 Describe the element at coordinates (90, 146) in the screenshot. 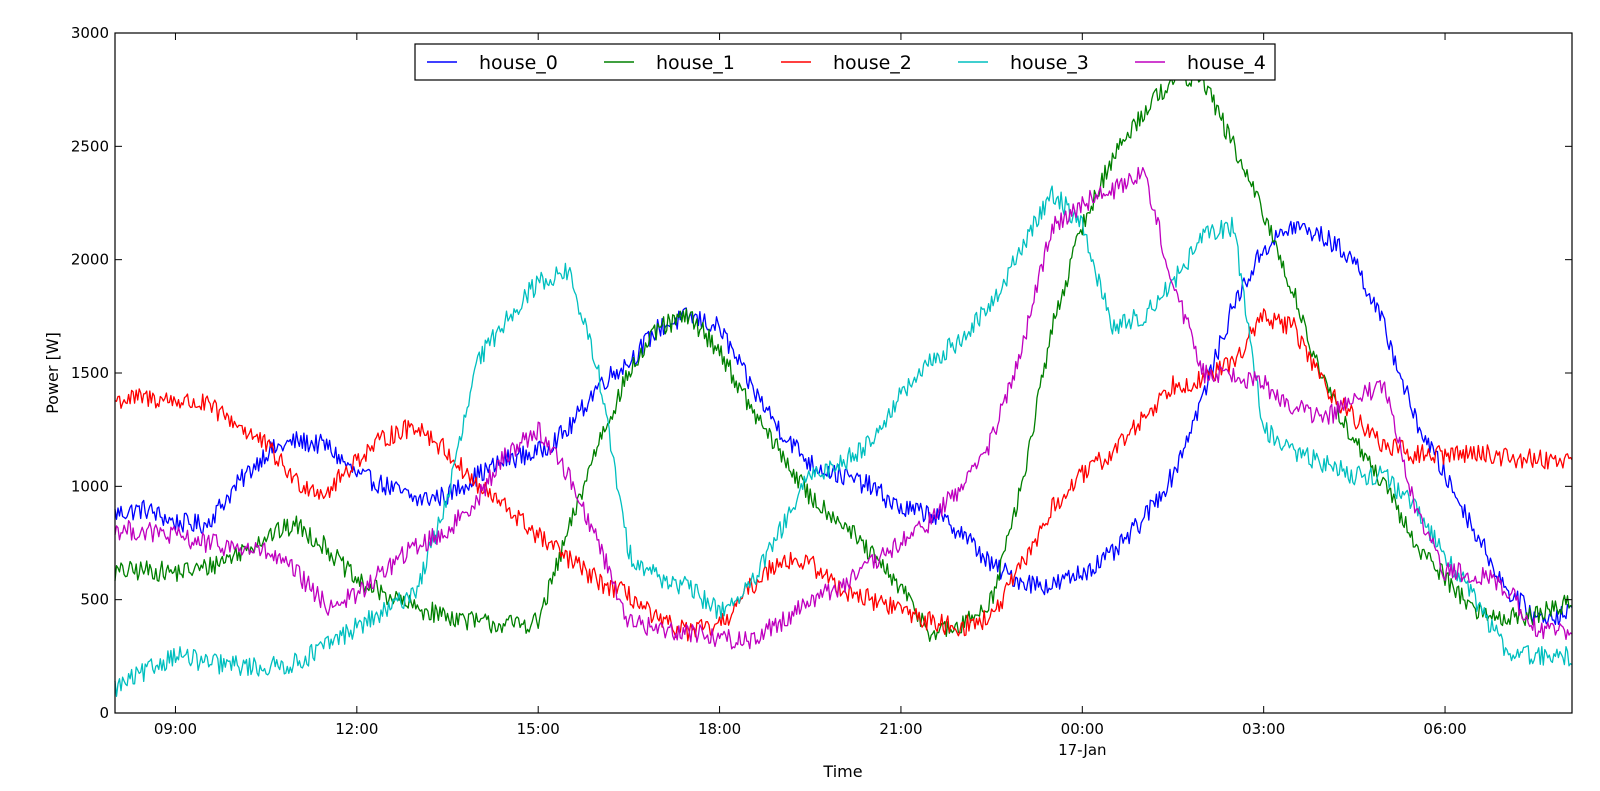

I see `y-tick-label: 2500` at that location.